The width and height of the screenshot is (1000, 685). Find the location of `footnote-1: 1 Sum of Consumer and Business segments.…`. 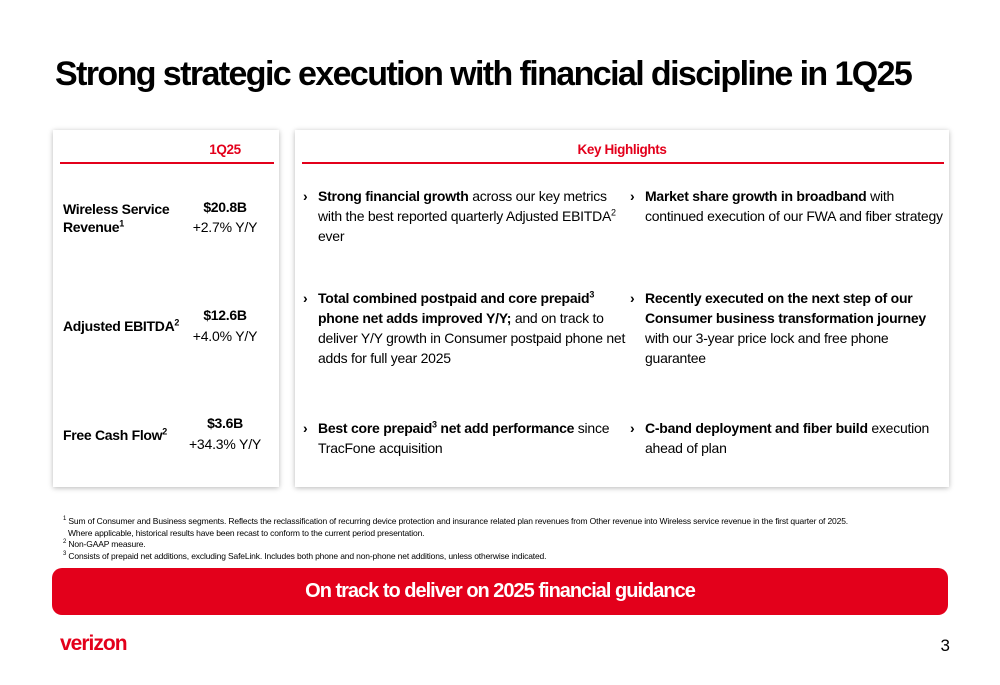

footnote-1: 1 Sum of Consumer and Business segments.… is located at coordinates (455, 521).